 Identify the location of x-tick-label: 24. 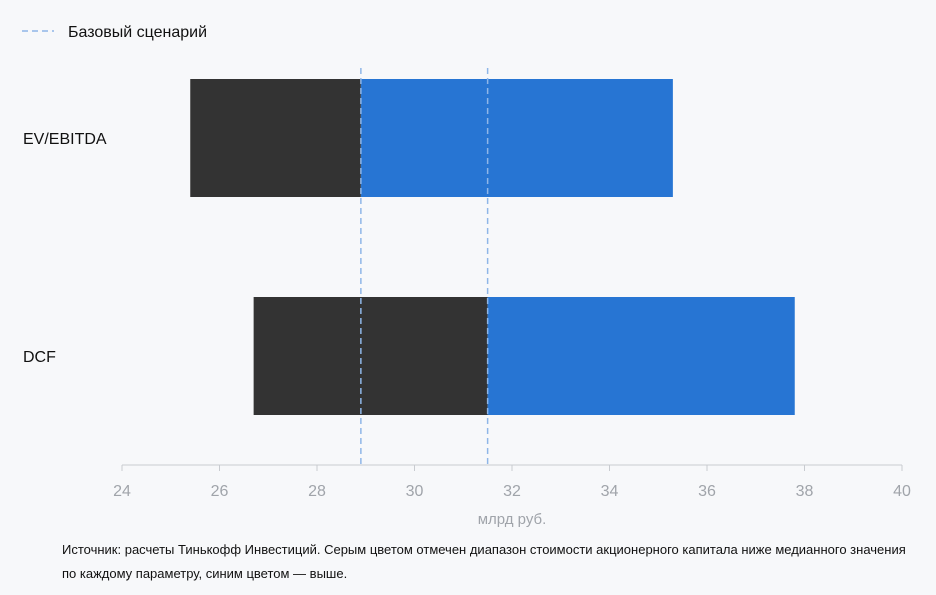
(122, 491).